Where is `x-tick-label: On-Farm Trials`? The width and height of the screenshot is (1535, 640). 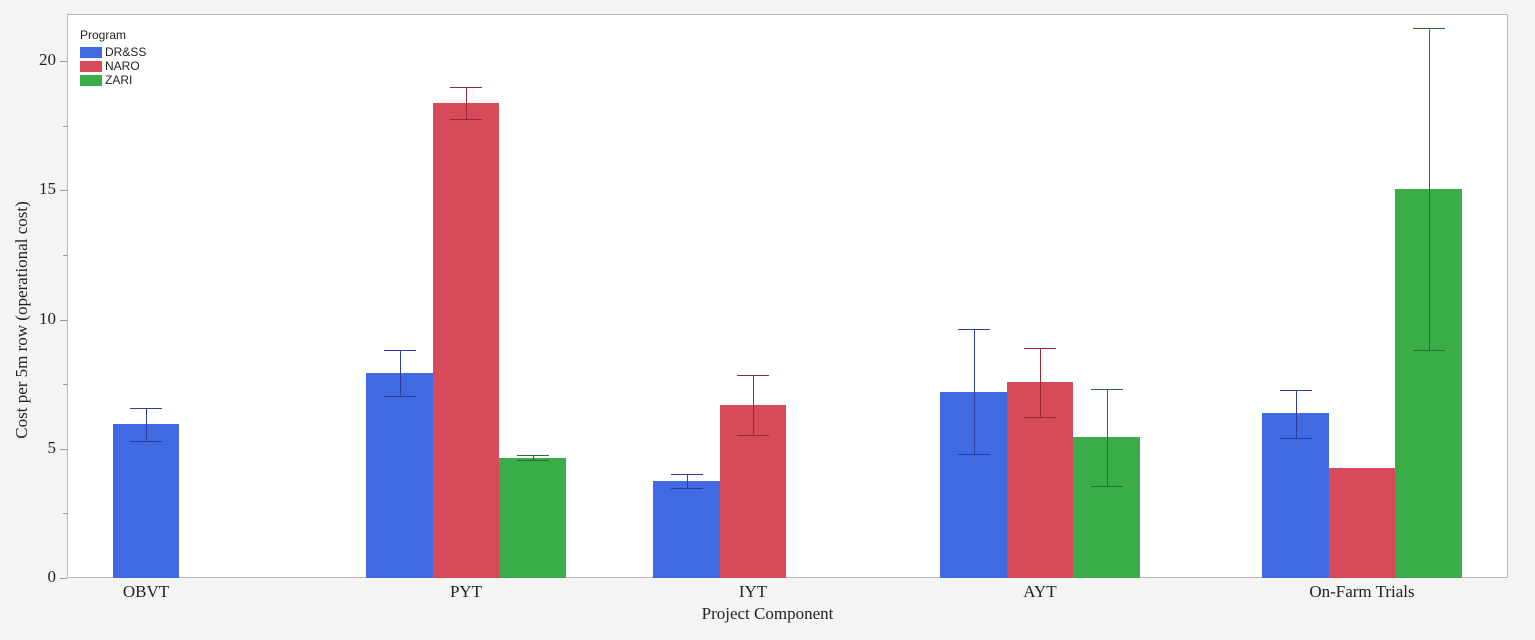 x-tick-label: On-Farm Trials is located at coordinates (1362, 591).